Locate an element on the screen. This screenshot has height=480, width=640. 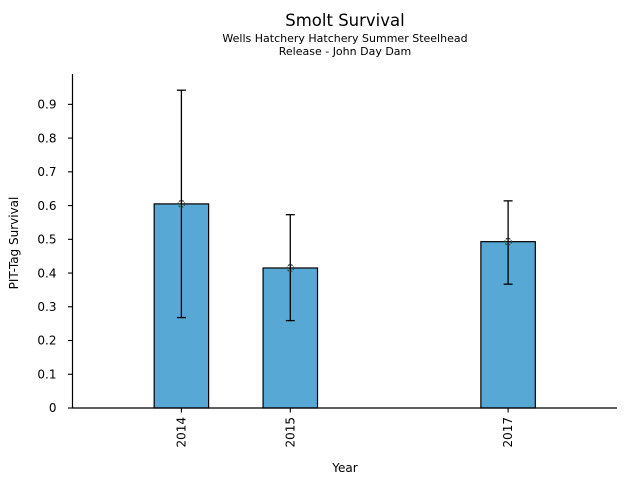
y-tick-label-0.8: 0.8 is located at coordinates (46, 138).